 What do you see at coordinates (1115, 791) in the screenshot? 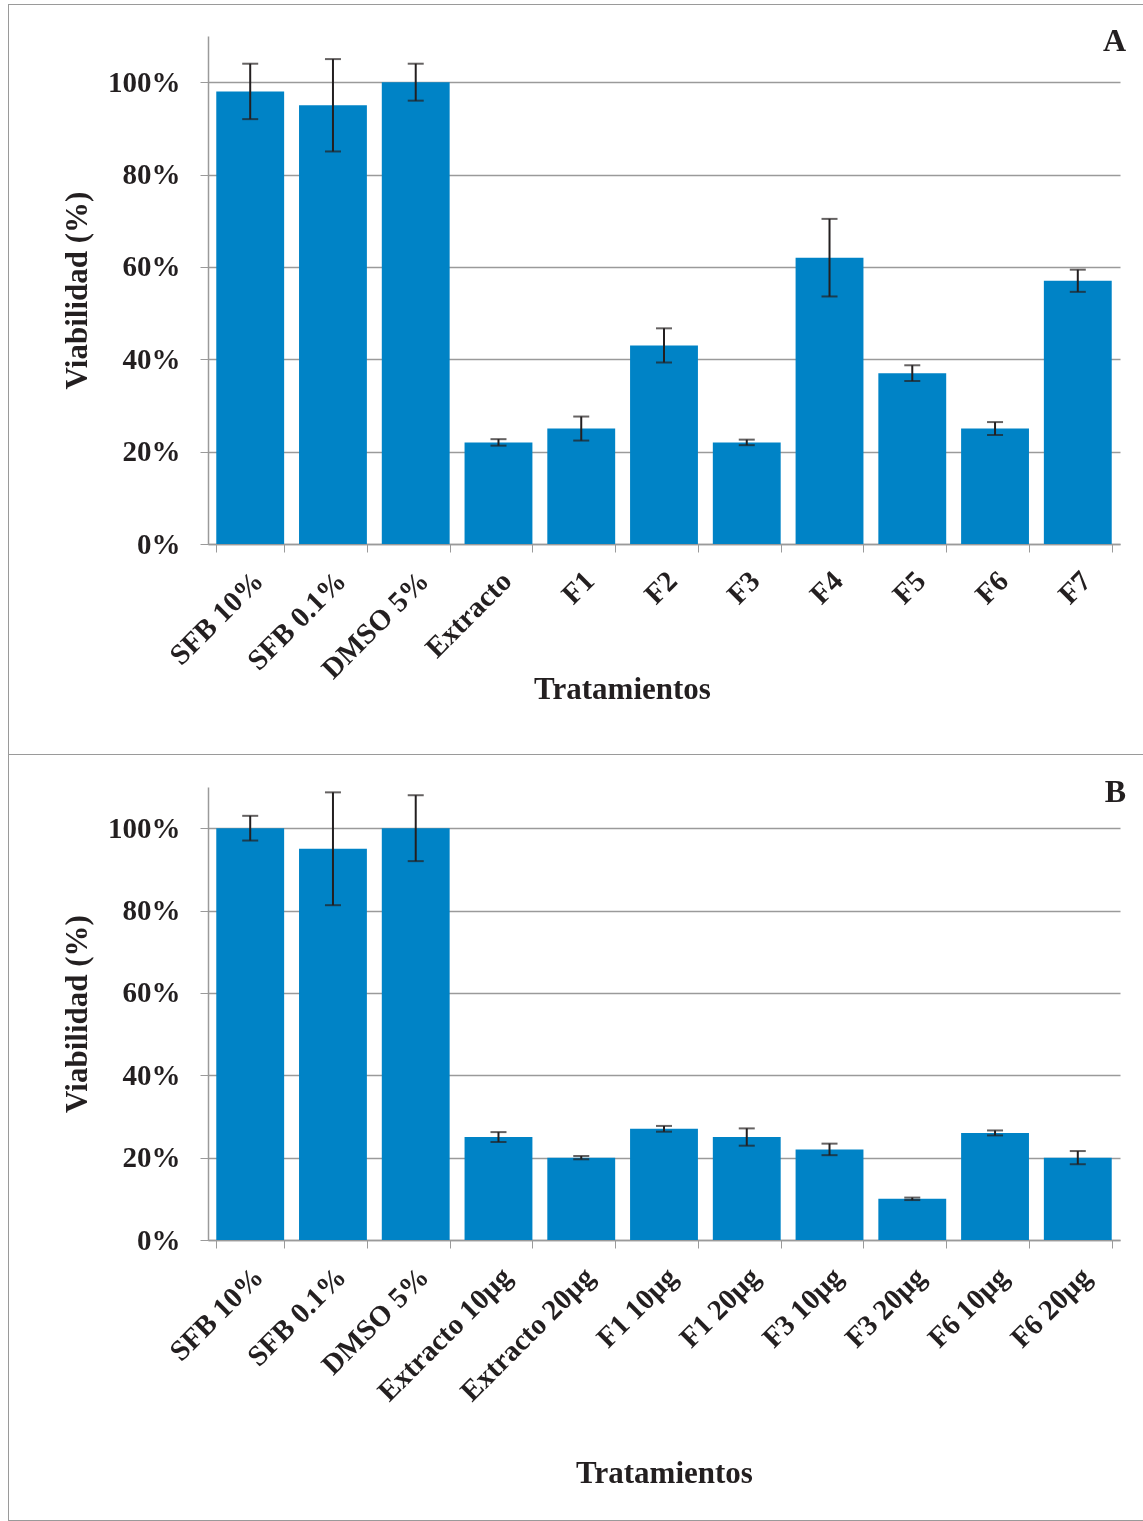
I see `chart-title: B` at bounding box center [1115, 791].